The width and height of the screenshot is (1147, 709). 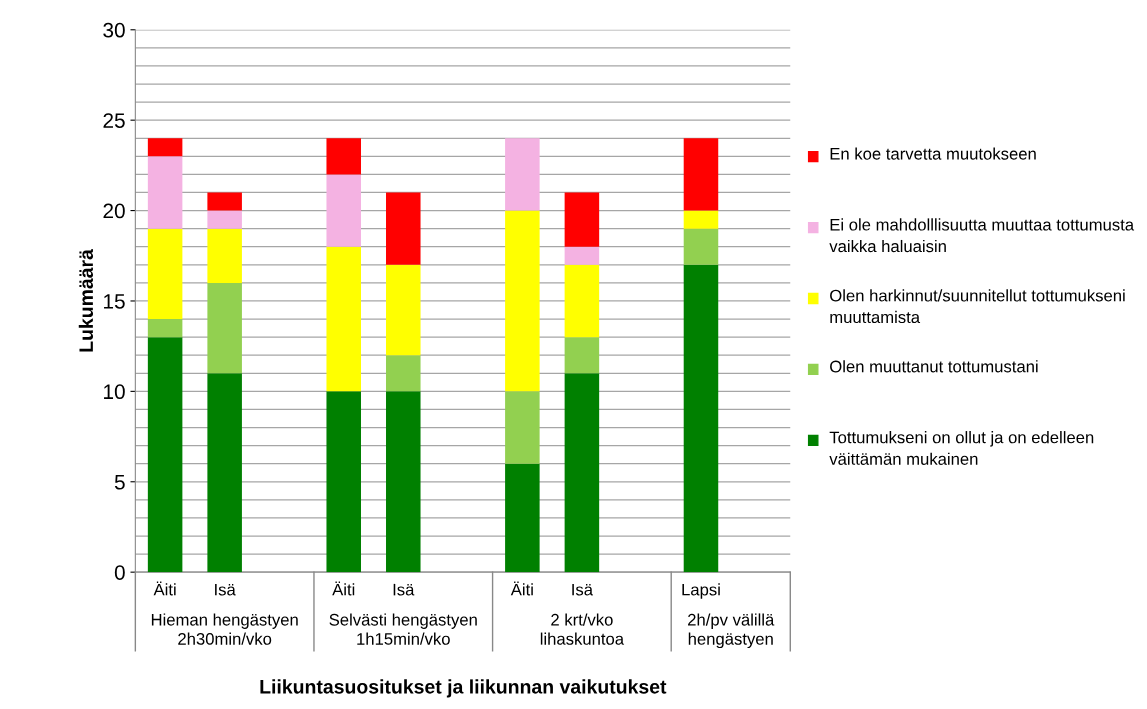 I want to click on legend-label: Olen harkinnut/suunnitellut tottumukseni muuttamista, so click(x=977, y=306).